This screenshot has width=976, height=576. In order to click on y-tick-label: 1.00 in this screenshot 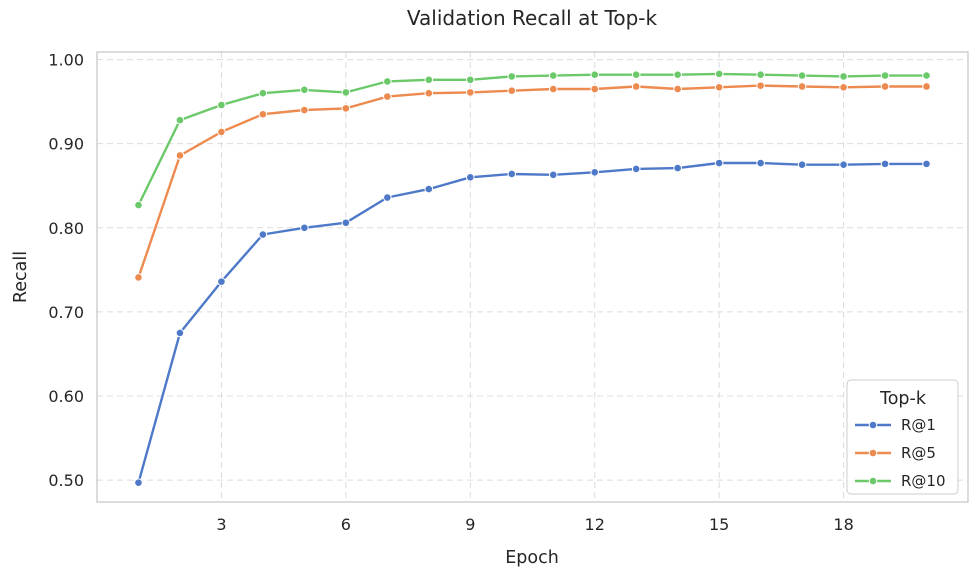, I will do `click(66, 60)`.